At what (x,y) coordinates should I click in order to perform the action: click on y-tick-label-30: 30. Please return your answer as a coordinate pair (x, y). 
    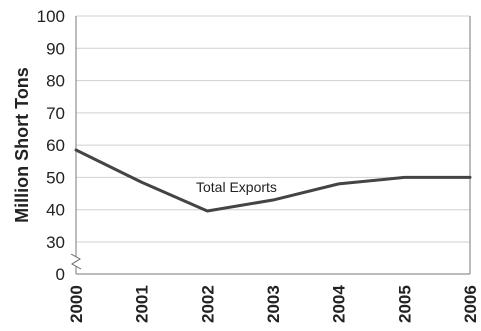
    Looking at the image, I should click on (55, 242).